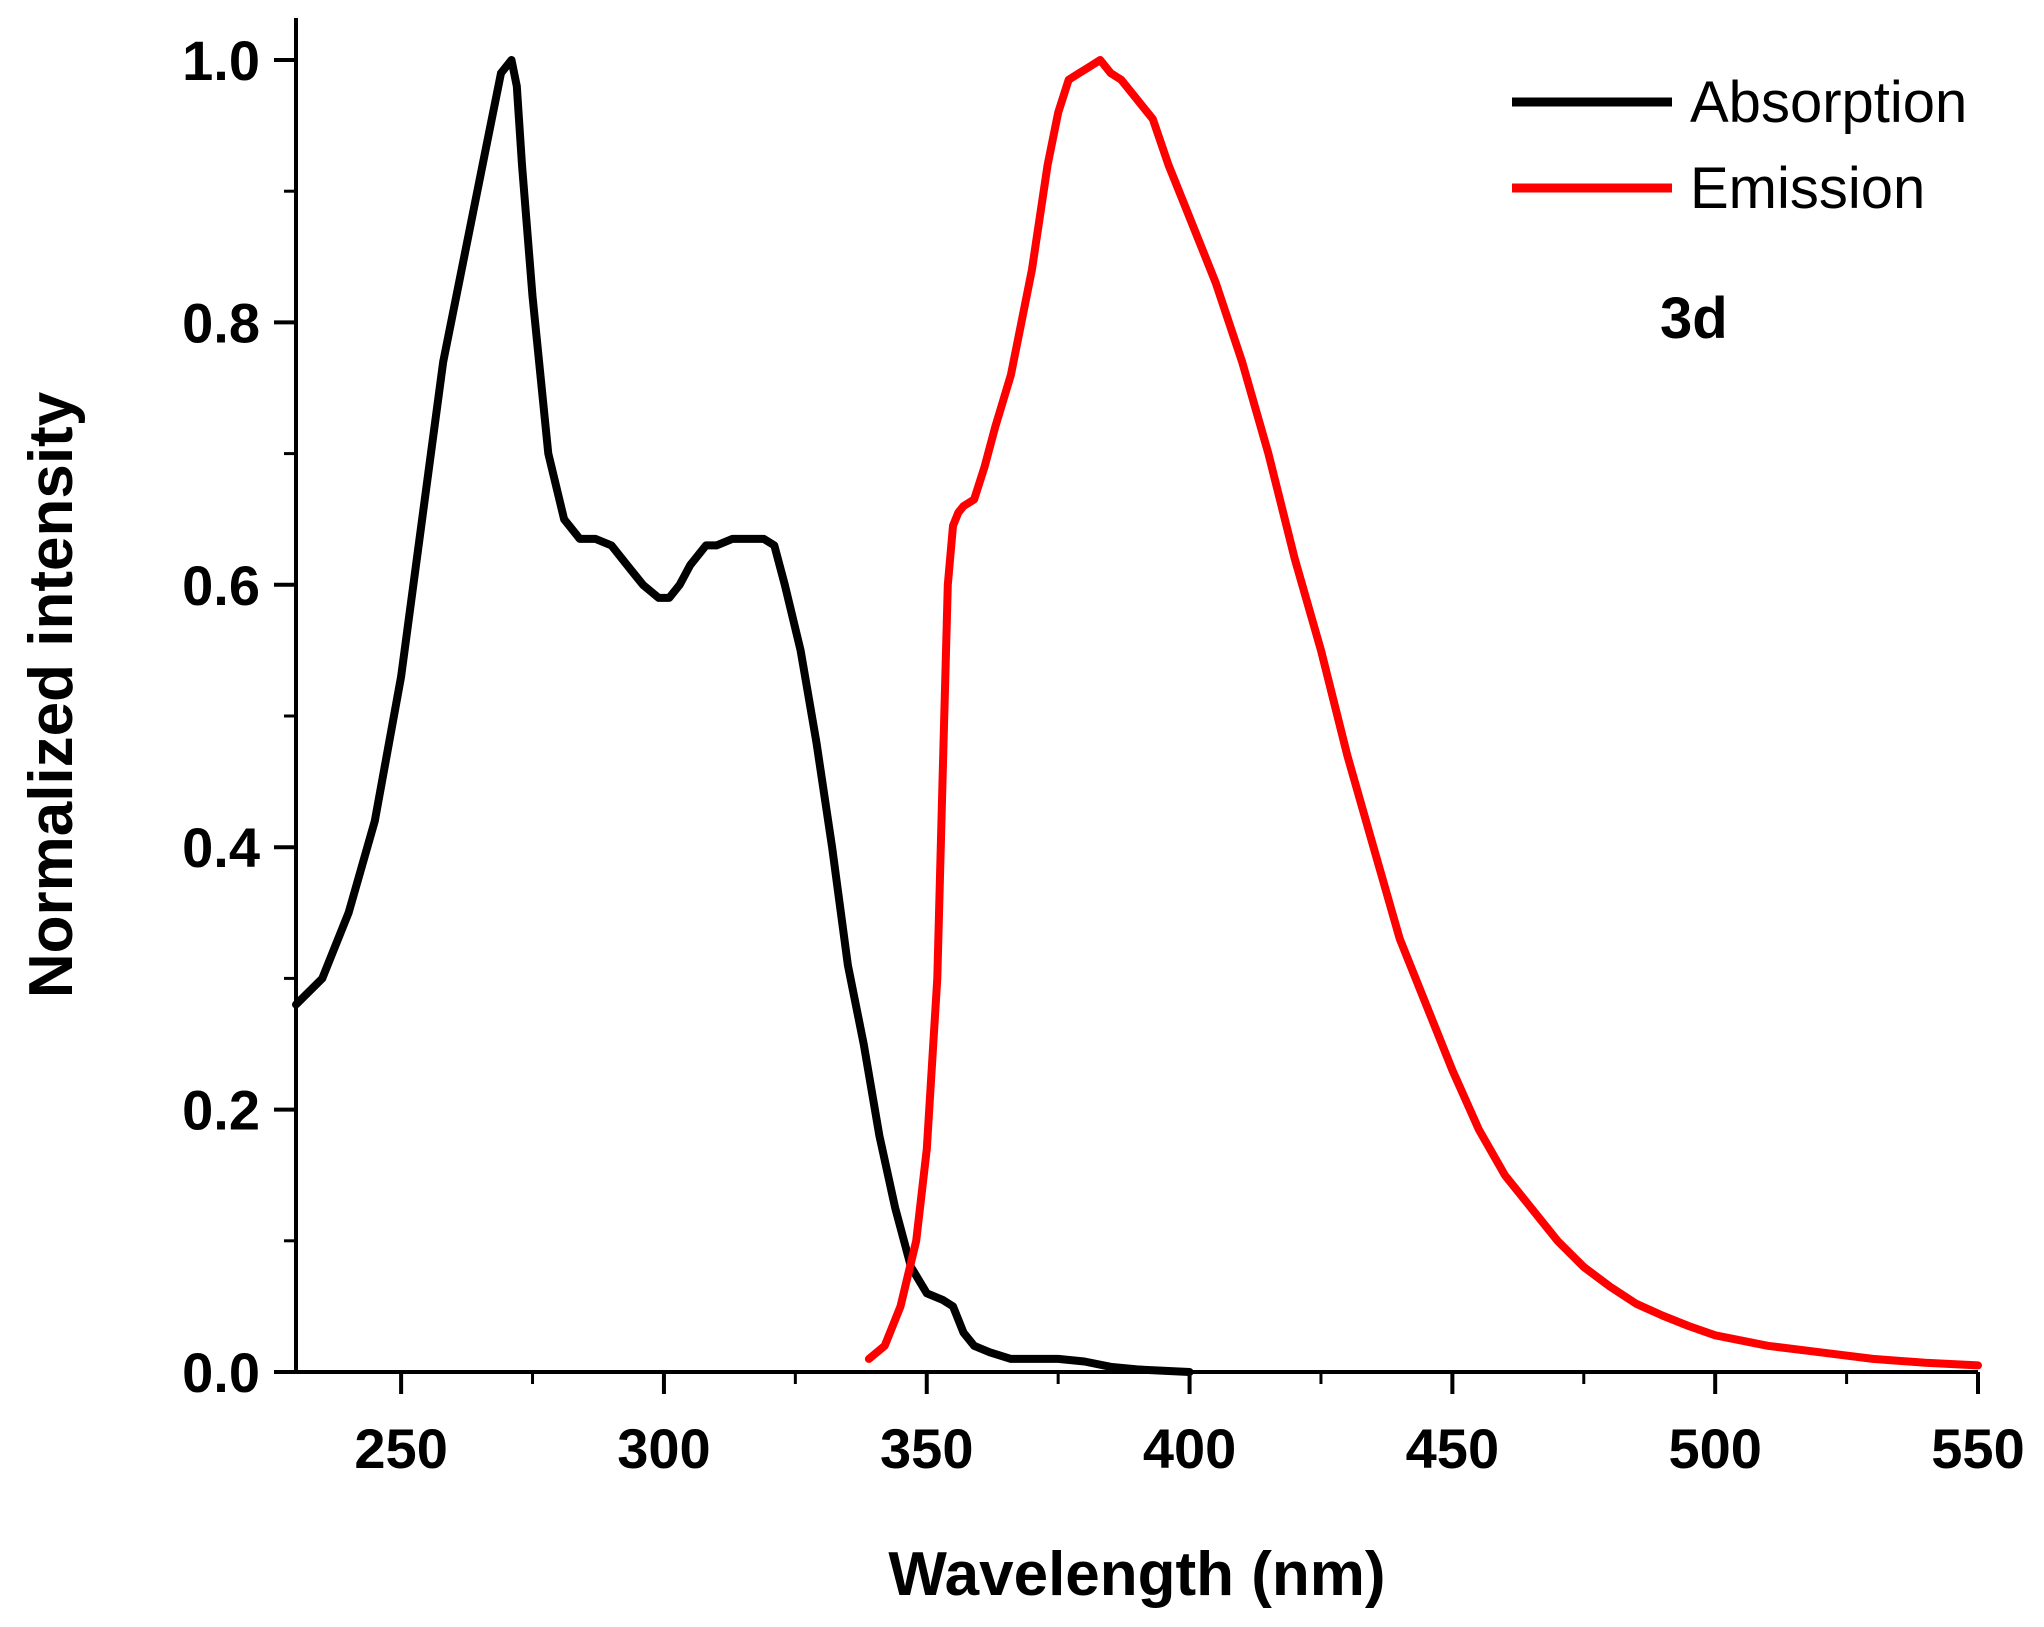 The image size is (2044, 1627). What do you see at coordinates (663, 1448) in the screenshot?
I see `x-tick-label-300: 300` at bounding box center [663, 1448].